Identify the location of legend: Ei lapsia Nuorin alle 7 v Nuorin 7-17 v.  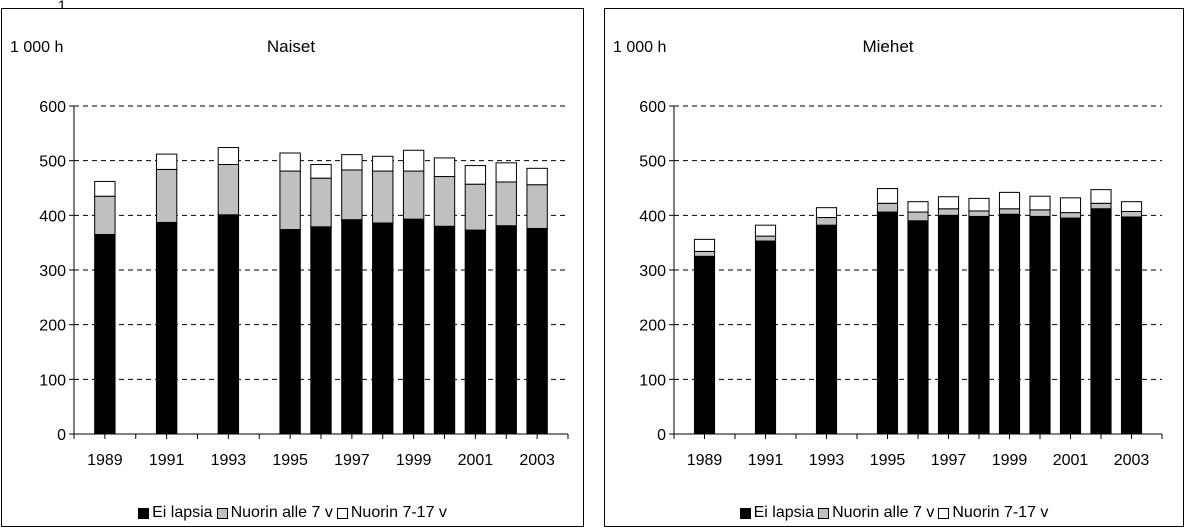
(894, 513).